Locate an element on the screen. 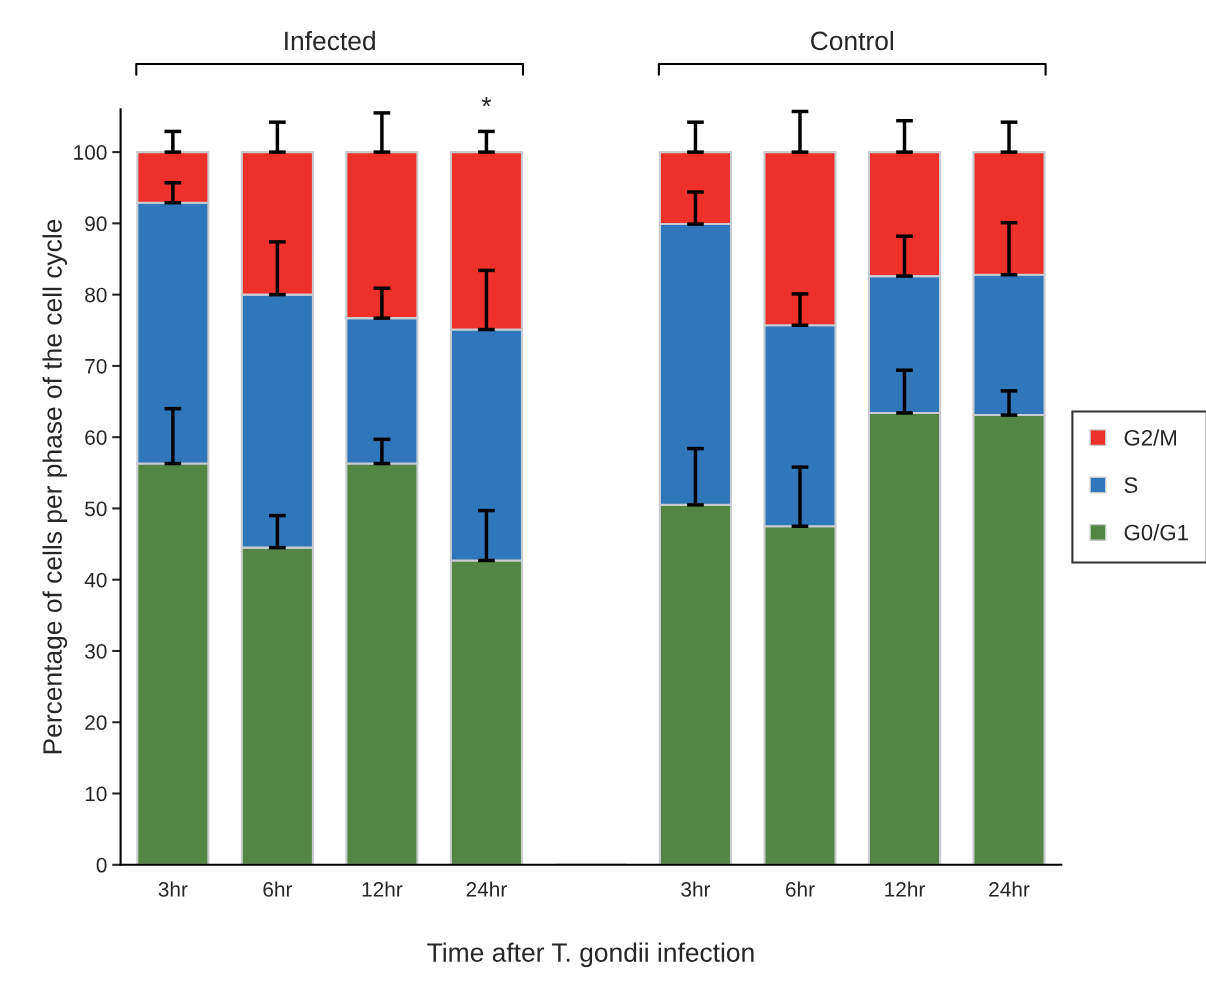 The height and width of the screenshot is (994, 1206). y-tick-label: 0 is located at coordinates (101, 865).